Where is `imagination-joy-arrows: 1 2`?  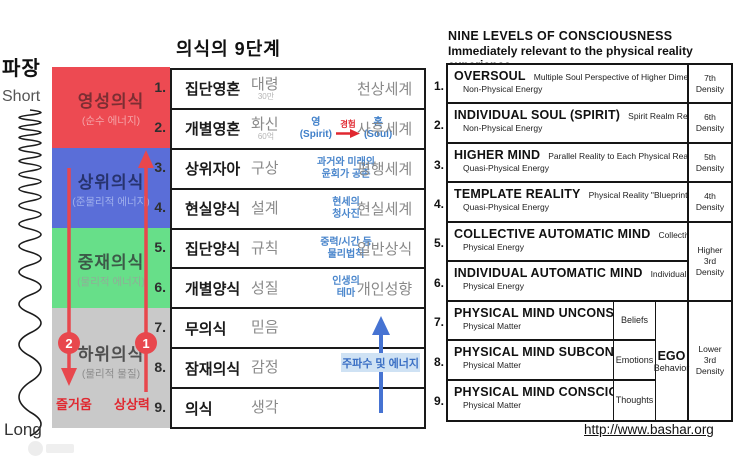
imagination-joy-arrows: 1 2 is located at coordinates (107, 271).